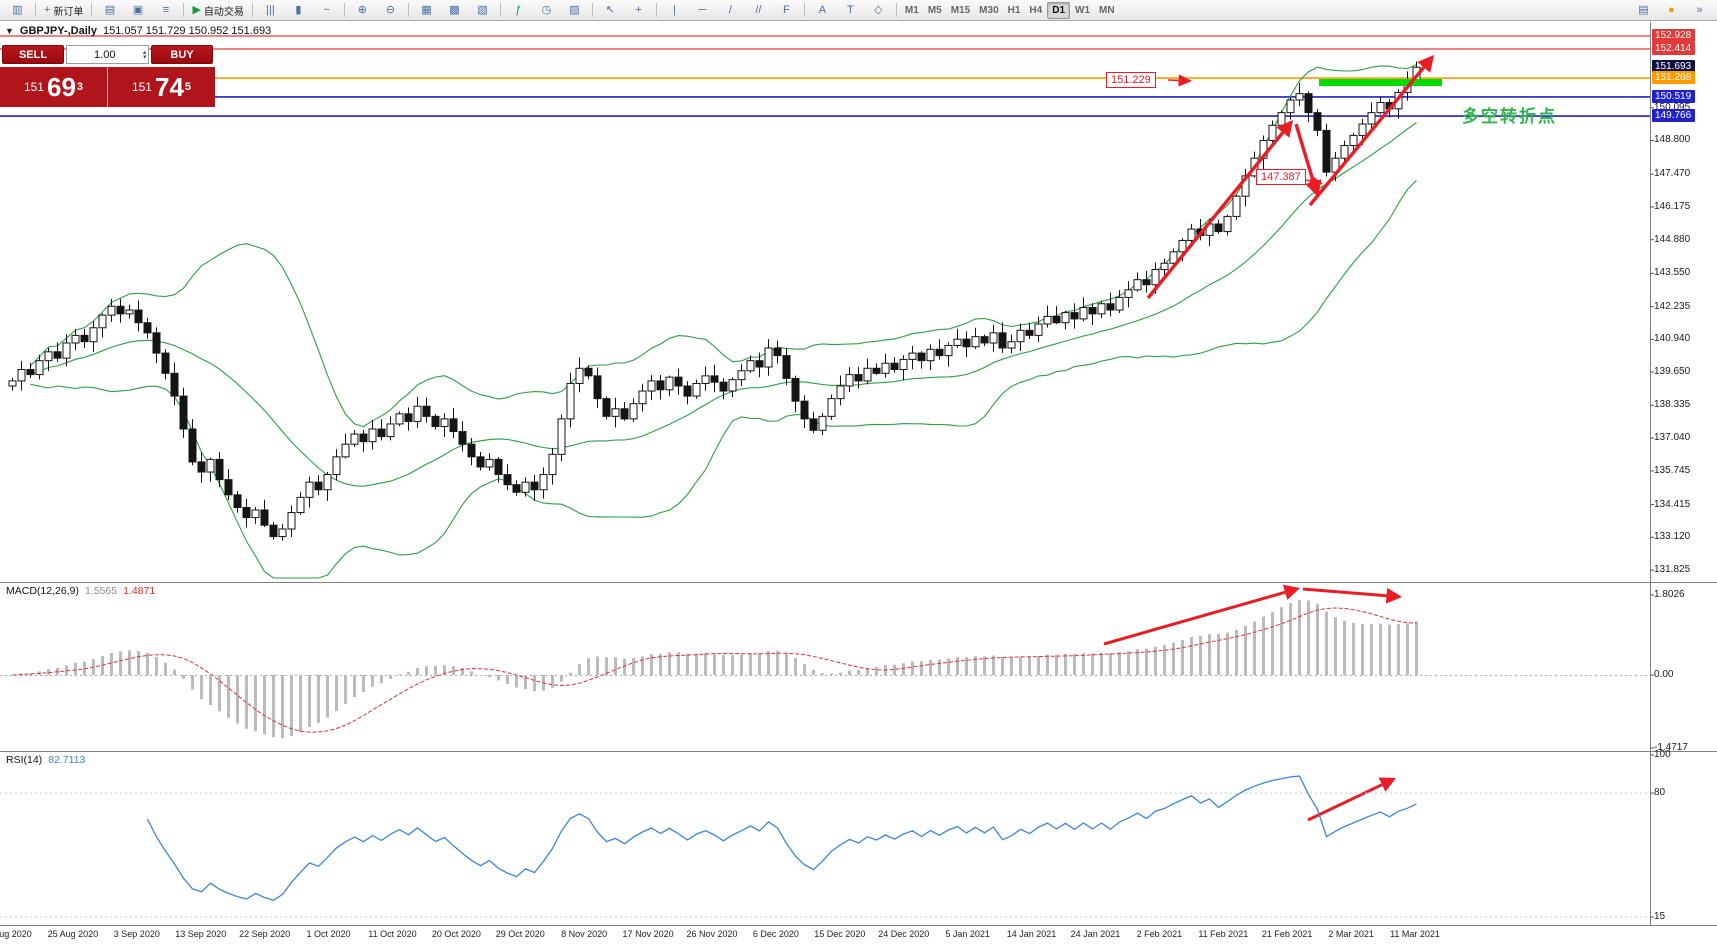  Describe the element at coordinates (1662, 754) in the screenshot. I see `rsi-axis-label: 100` at that location.